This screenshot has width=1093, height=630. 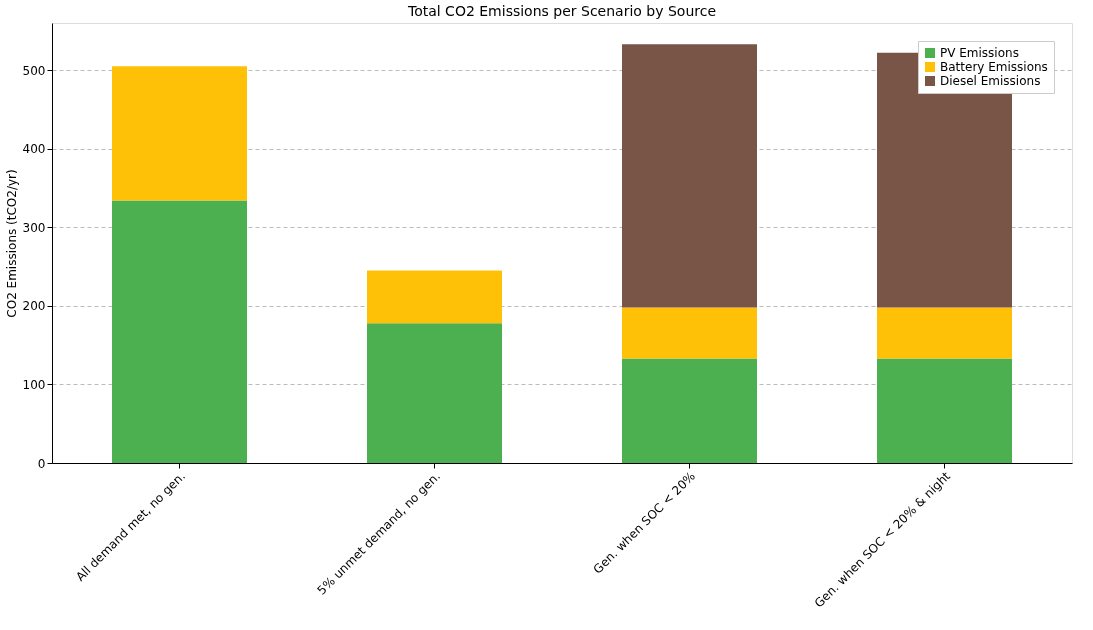 What do you see at coordinates (34, 384) in the screenshot?
I see `y-tick-label: 100` at bounding box center [34, 384].